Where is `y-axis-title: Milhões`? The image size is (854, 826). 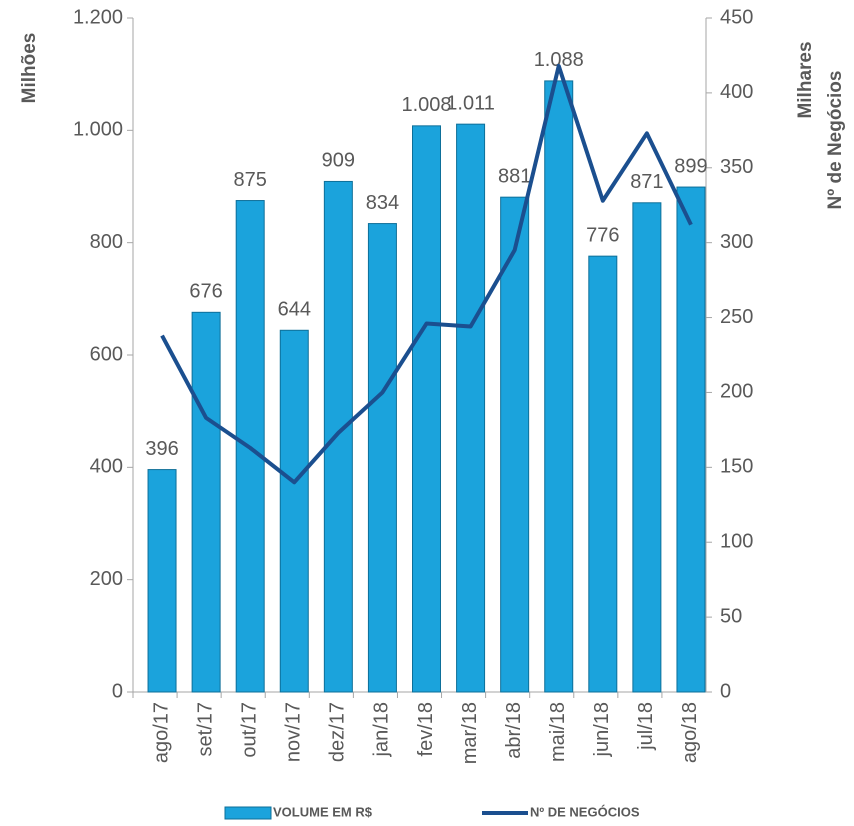
y-axis-title: Milhões is located at coordinates (29, 68).